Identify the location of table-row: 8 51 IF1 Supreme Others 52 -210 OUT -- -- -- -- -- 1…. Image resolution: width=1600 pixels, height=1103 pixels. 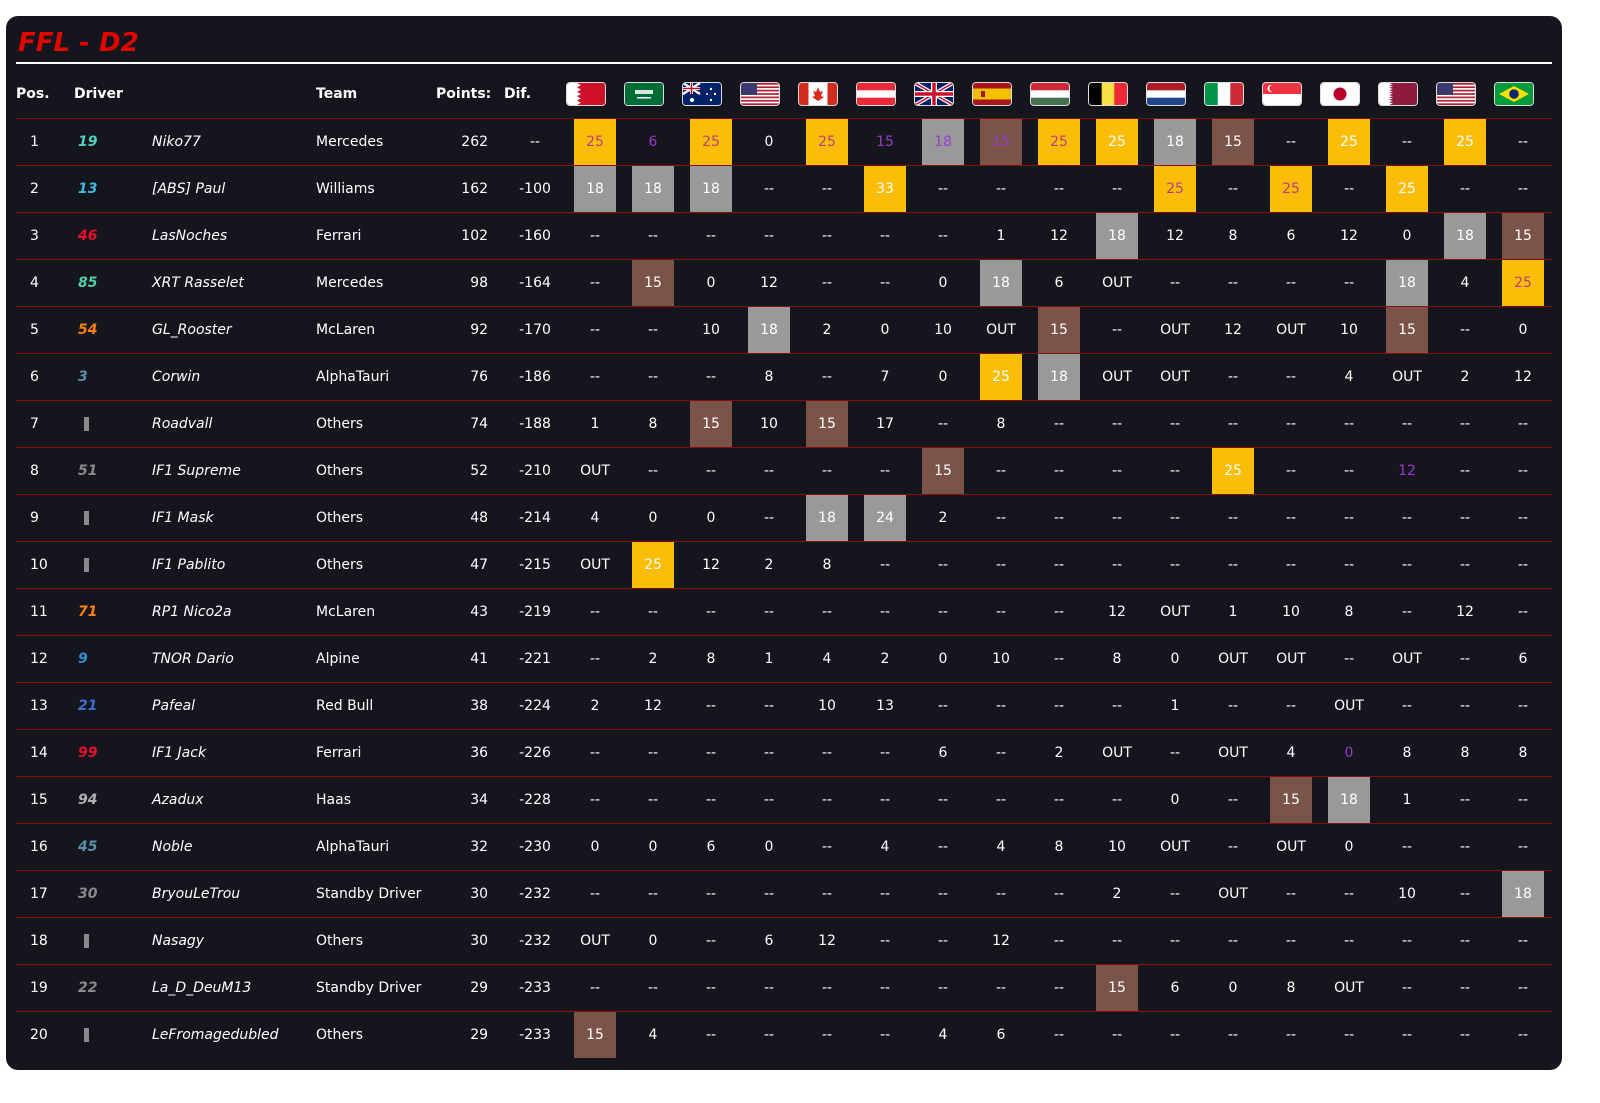
(784, 471).